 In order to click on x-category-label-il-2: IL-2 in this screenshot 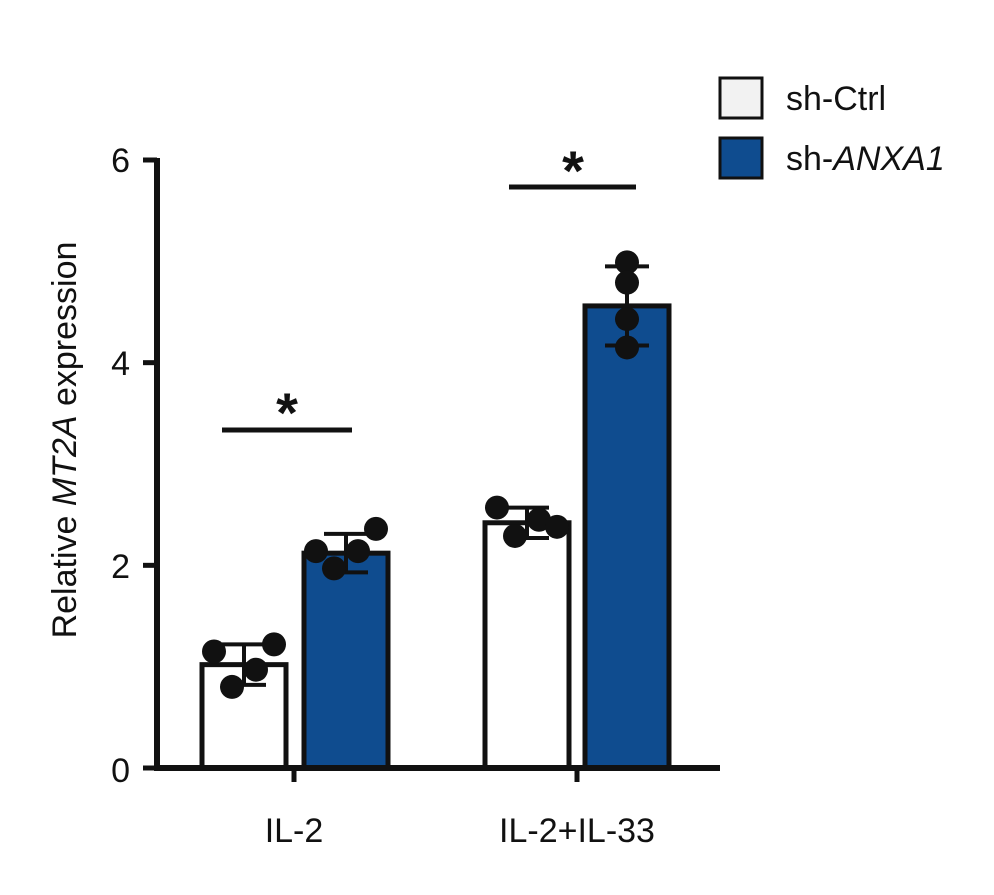, I will do `click(294, 831)`.